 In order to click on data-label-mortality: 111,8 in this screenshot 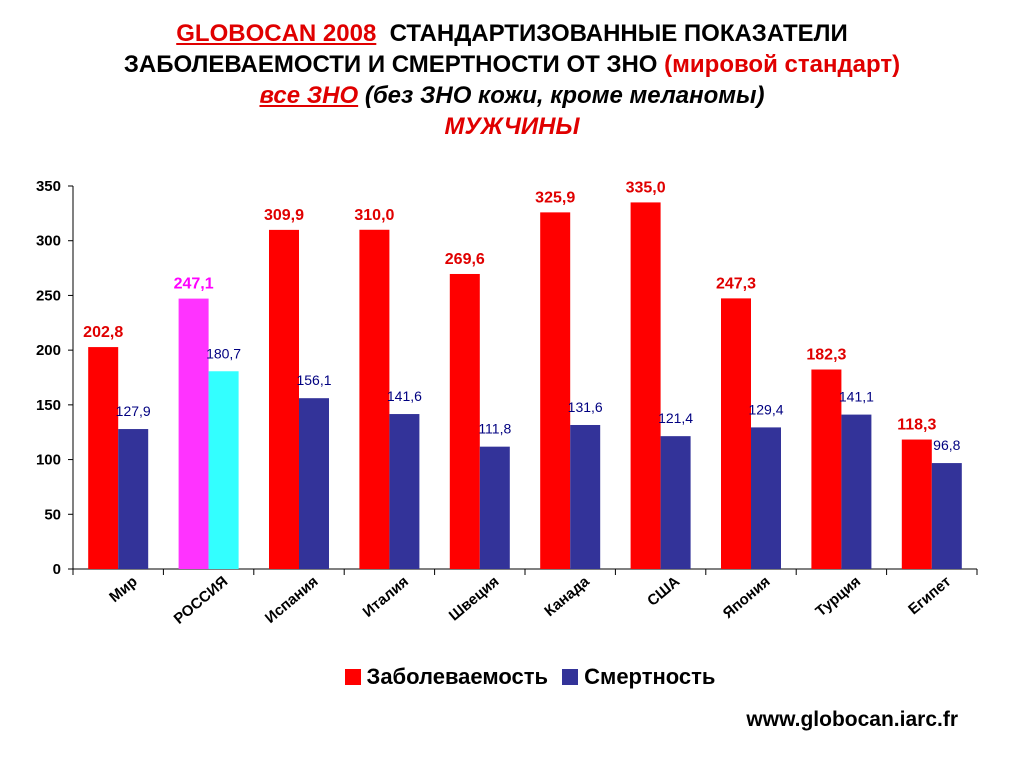, I will do `click(494, 429)`.